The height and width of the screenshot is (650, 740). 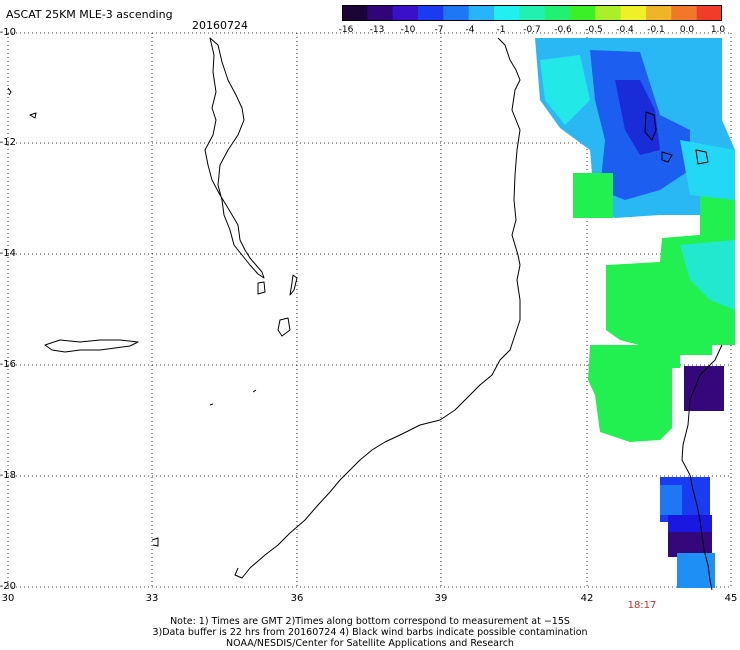 I want to click on colorbar-tick-label: -0.5, so click(x=594, y=30).